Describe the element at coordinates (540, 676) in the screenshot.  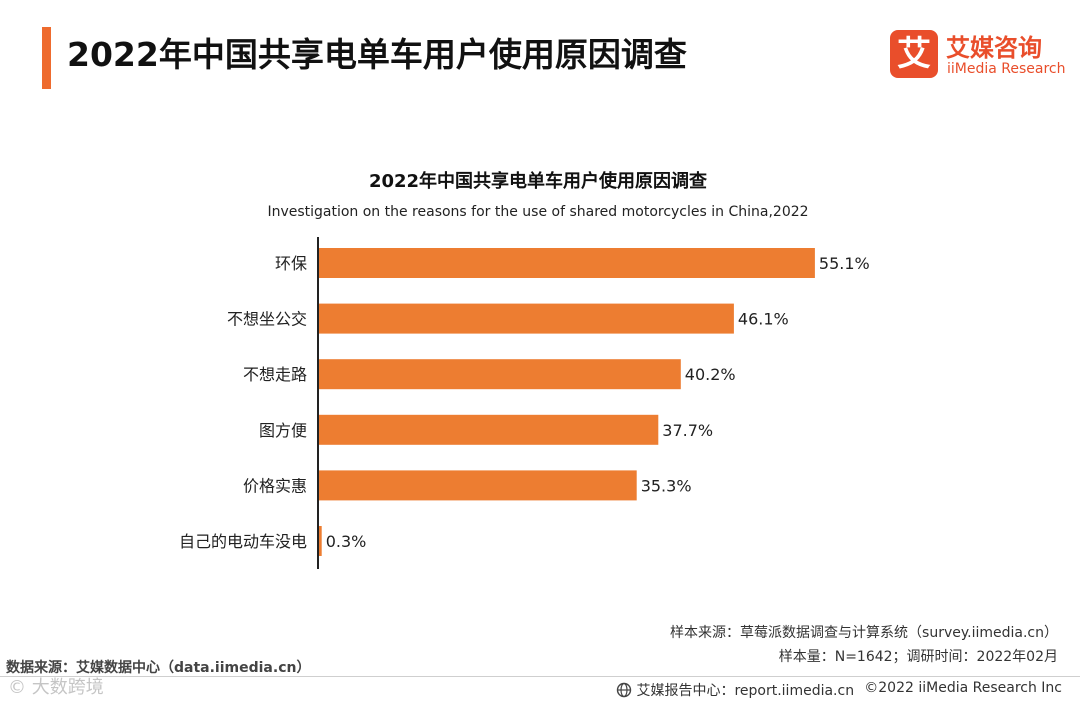
I see `footer-divider` at that location.